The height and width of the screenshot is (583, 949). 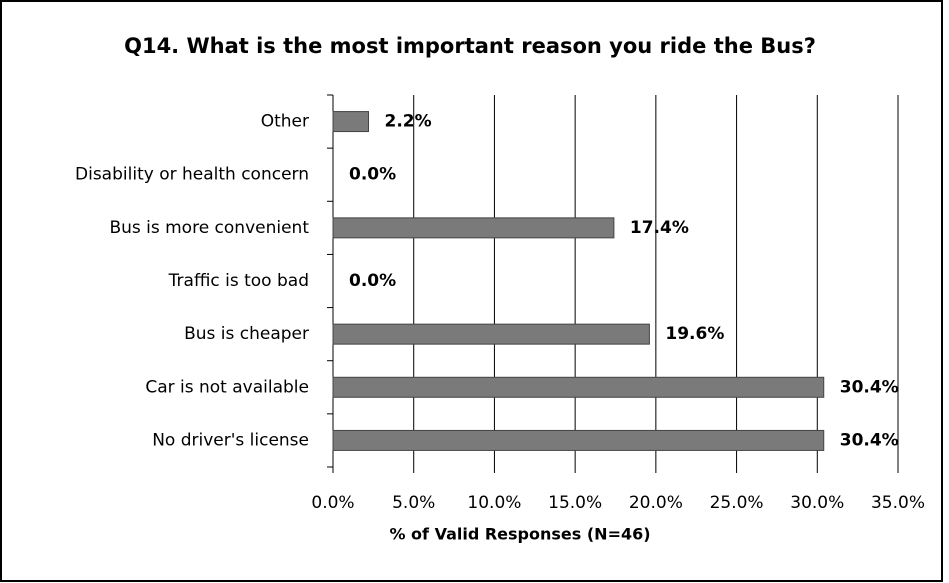 What do you see at coordinates (659, 228) in the screenshot?
I see `value-label: 17.4%` at bounding box center [659, 228].